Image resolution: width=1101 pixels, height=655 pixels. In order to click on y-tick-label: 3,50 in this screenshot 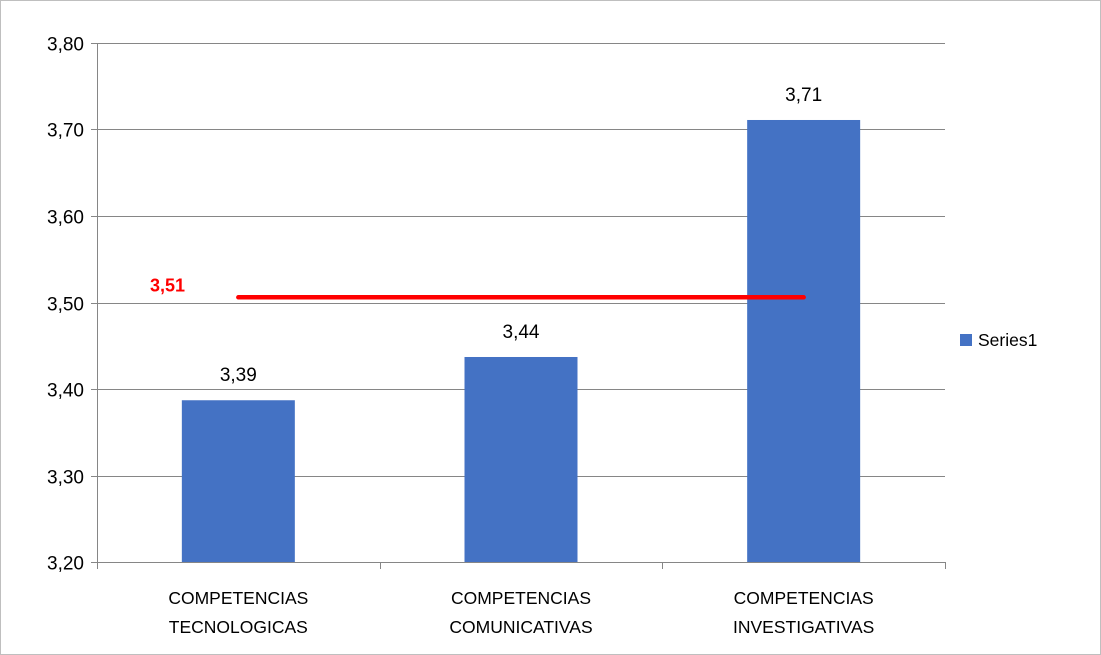, I will do `click(65, 305)`.